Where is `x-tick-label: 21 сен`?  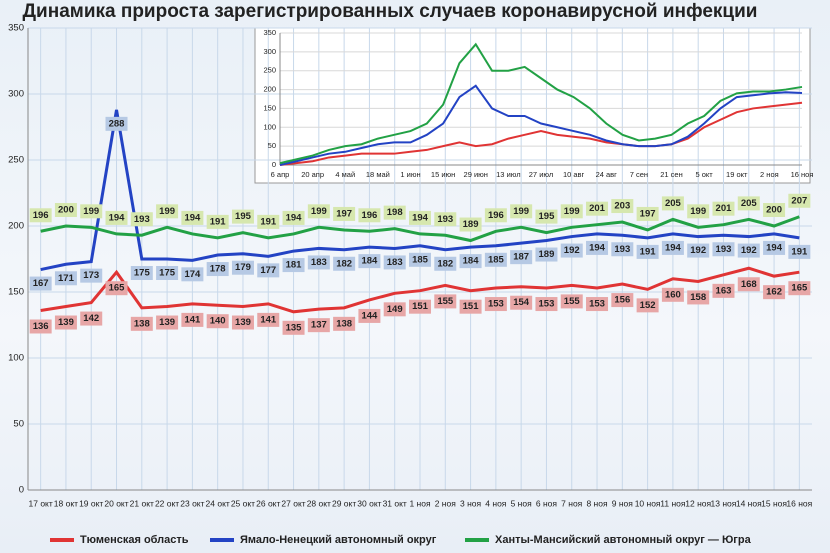
x-tick-label: 21 сен is located at coordinates (671, 174).